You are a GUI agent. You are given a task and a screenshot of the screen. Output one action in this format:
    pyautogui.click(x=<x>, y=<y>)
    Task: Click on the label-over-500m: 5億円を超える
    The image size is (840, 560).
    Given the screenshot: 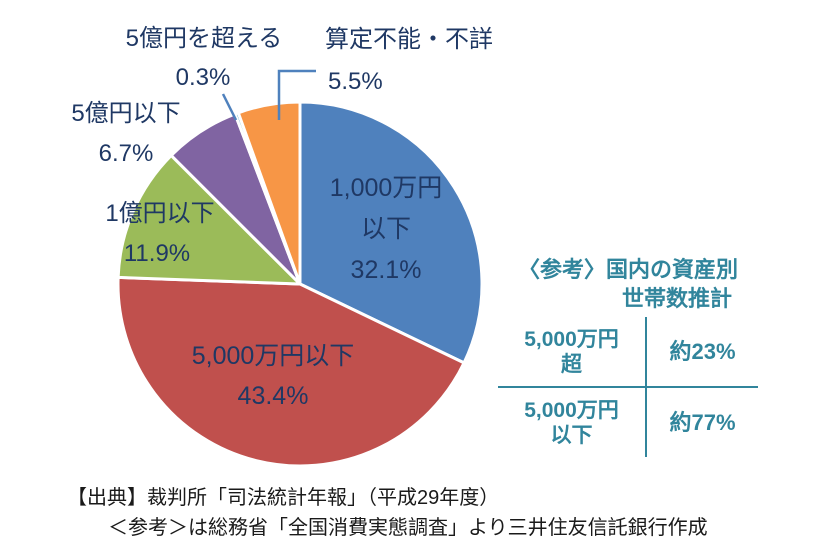 What is the action you would take?
    pyautogui.click(x=204, y=38)
    